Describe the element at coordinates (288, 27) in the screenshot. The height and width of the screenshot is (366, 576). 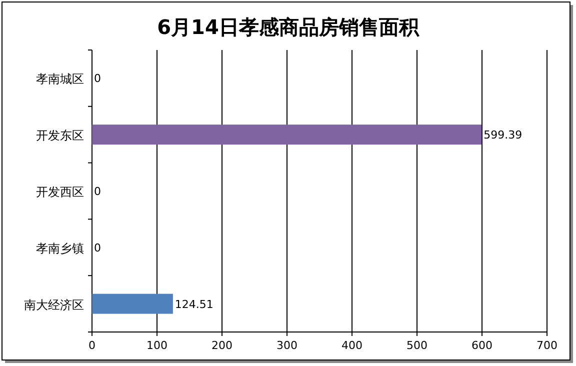
I see `chart-title: 6月14日孝感商品房销售面积` at that location.